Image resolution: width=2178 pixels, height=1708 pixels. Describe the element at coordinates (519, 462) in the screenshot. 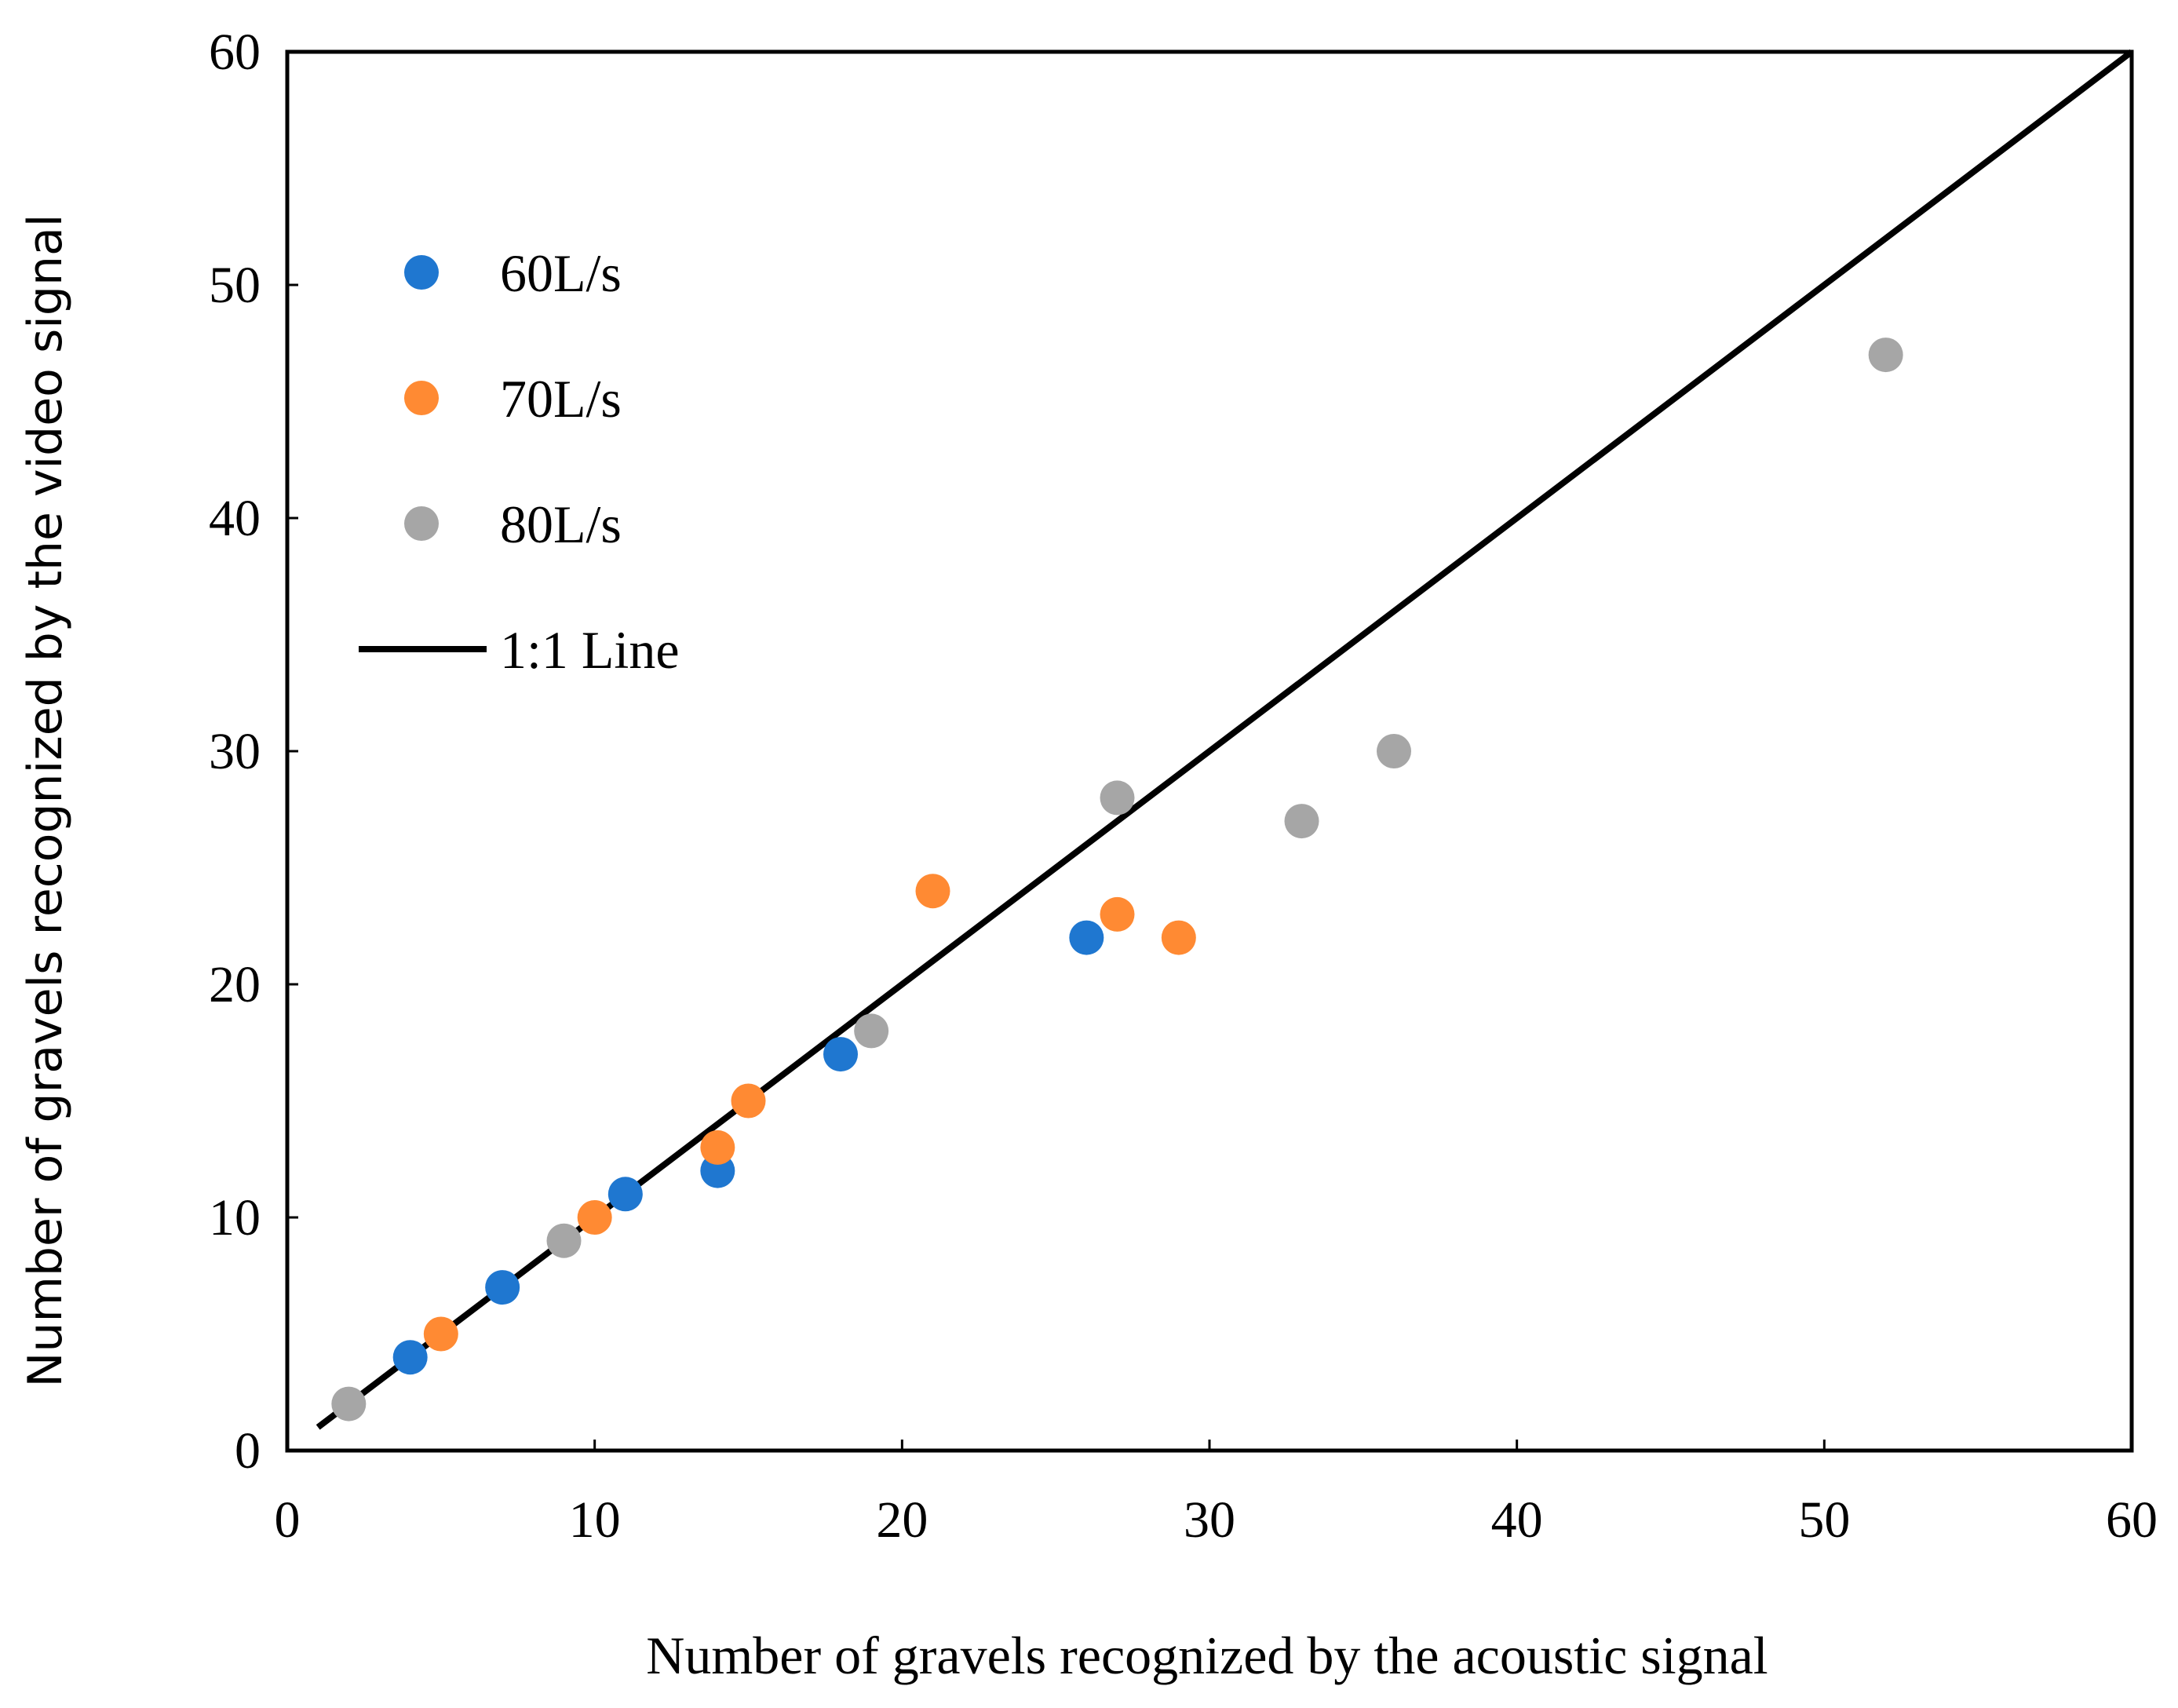

I see `legend: 60L/s 70L/s 80L/s 1:1 Line` at that location.